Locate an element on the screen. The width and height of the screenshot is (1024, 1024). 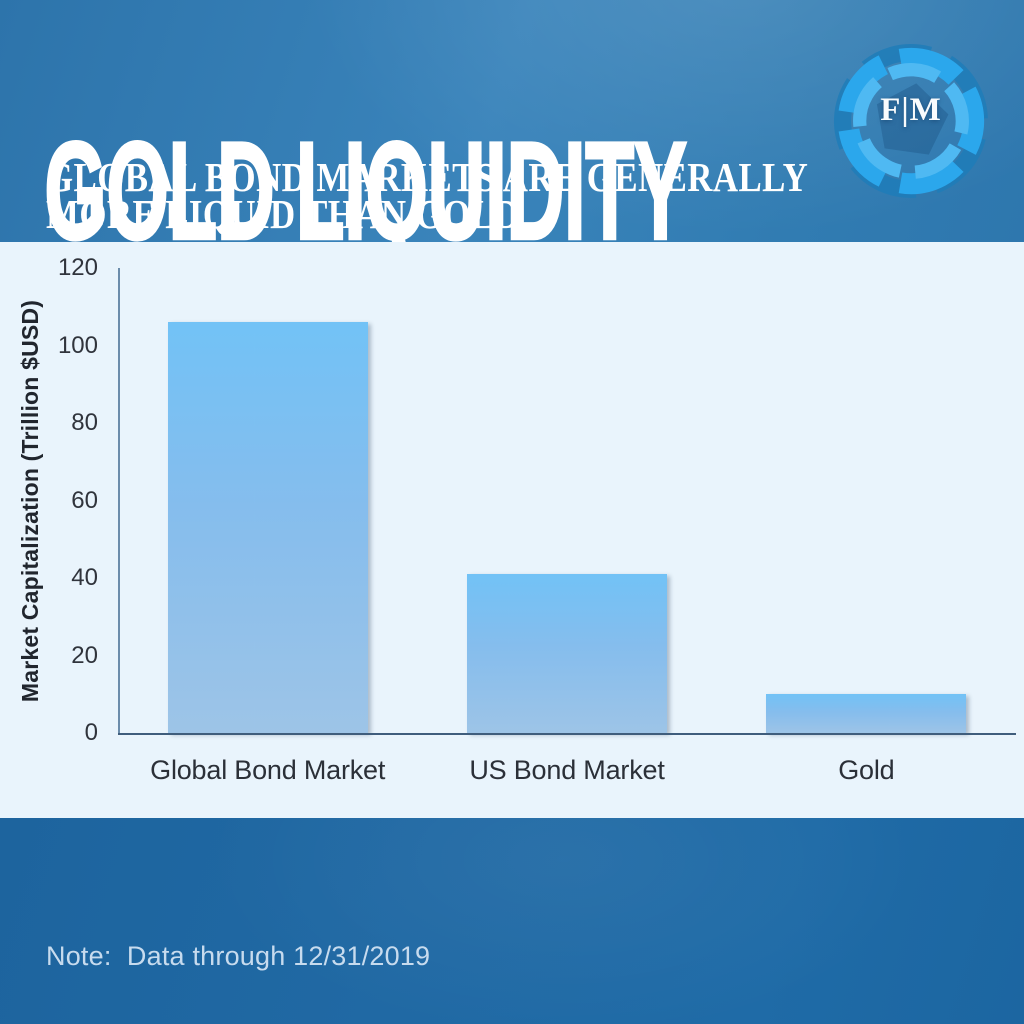
x-axis-category-label: US Bond Market is located at coordinates (567, 770).